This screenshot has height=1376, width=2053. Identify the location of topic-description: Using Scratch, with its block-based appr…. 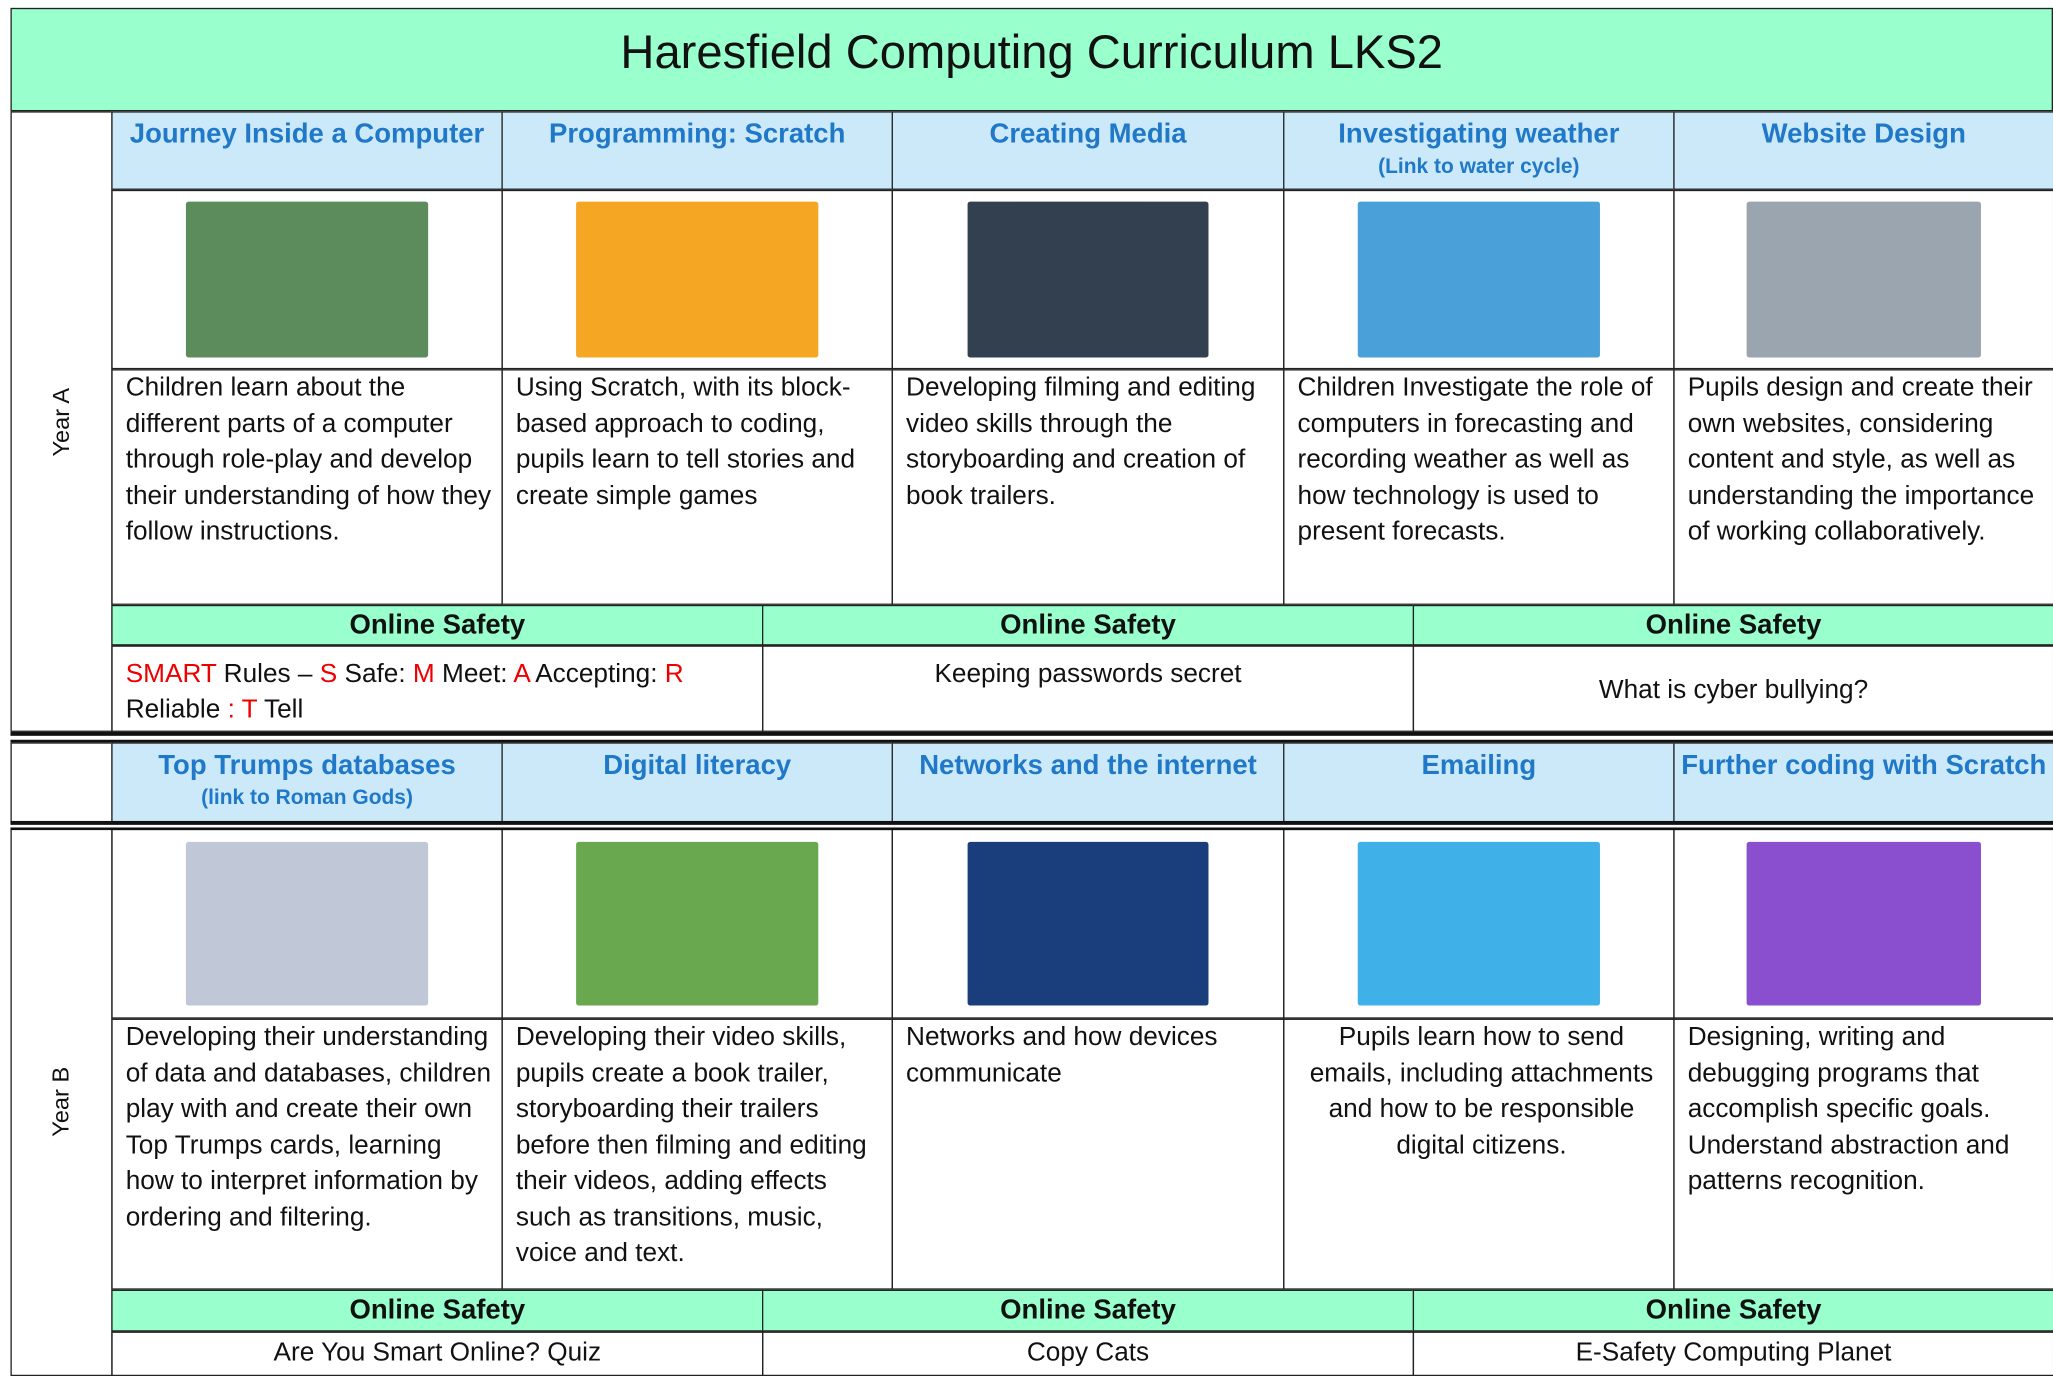
(697, 487).